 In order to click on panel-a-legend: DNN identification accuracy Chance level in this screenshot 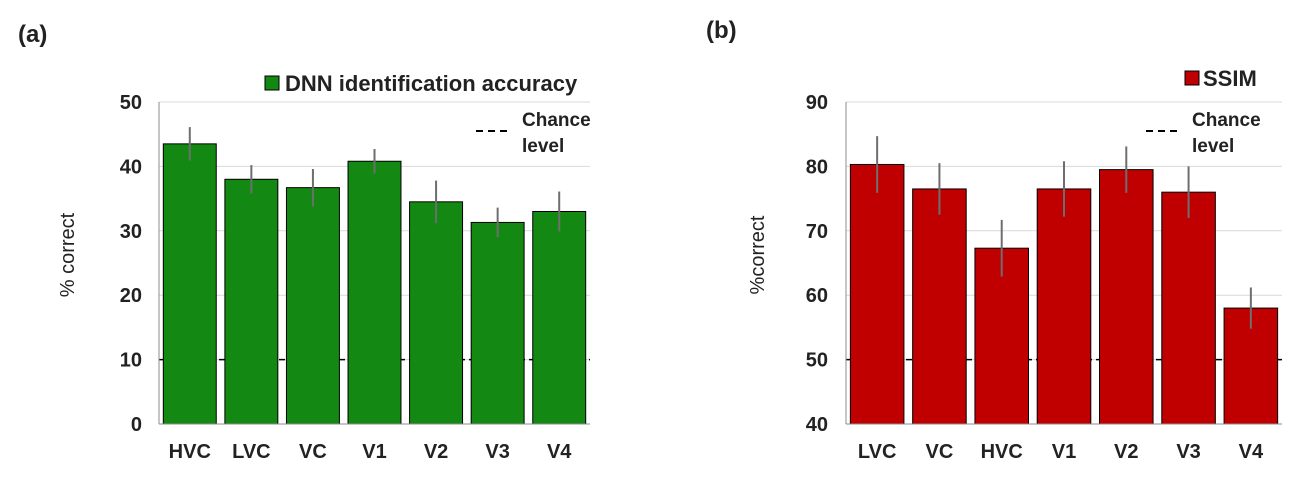, I will do `click(427, 114)`.